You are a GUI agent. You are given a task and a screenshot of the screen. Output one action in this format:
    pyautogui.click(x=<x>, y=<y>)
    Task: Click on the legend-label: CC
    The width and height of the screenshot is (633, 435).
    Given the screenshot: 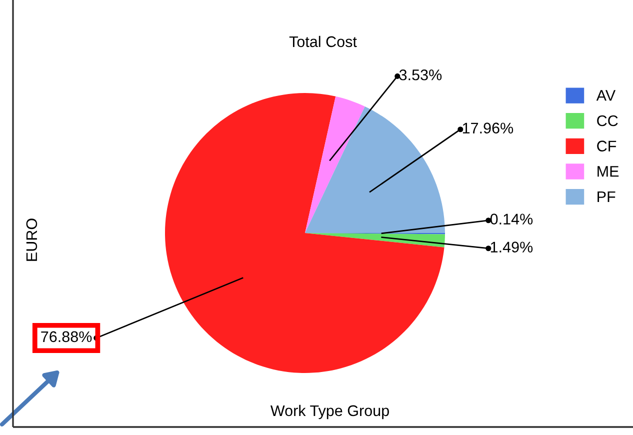 What is the action you would take?
    pyautogui.click(x=607, y=120)
    